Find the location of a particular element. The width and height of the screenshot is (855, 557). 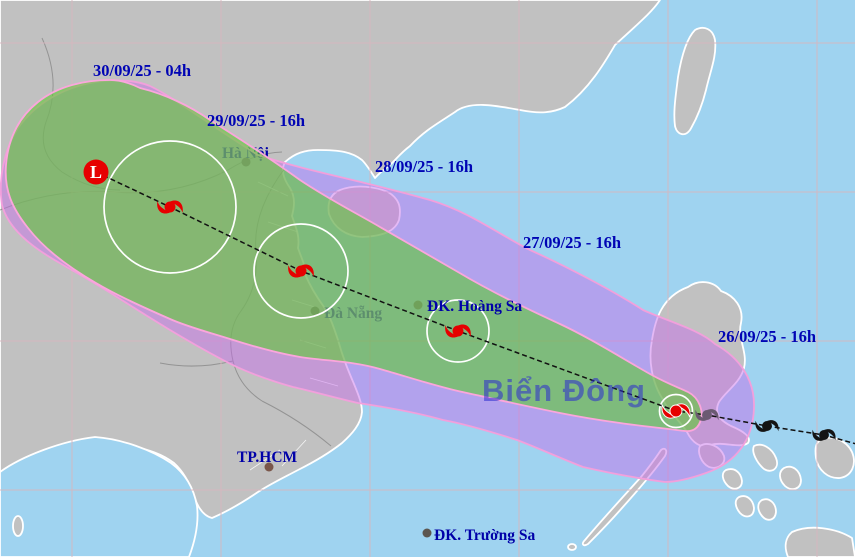

forecast-time-label-27: 27/09/25 - 16h is located at coordinates (572, 242).